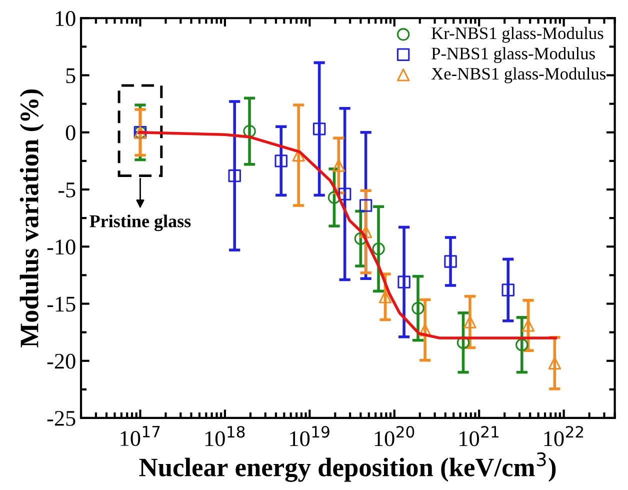 Image resolution: width=628 pixels, height=490 pixels. Describe the element at coordinates (32, 218) in the screenshot. I see `y-axis-title: Modulus variation (%)` at that location.